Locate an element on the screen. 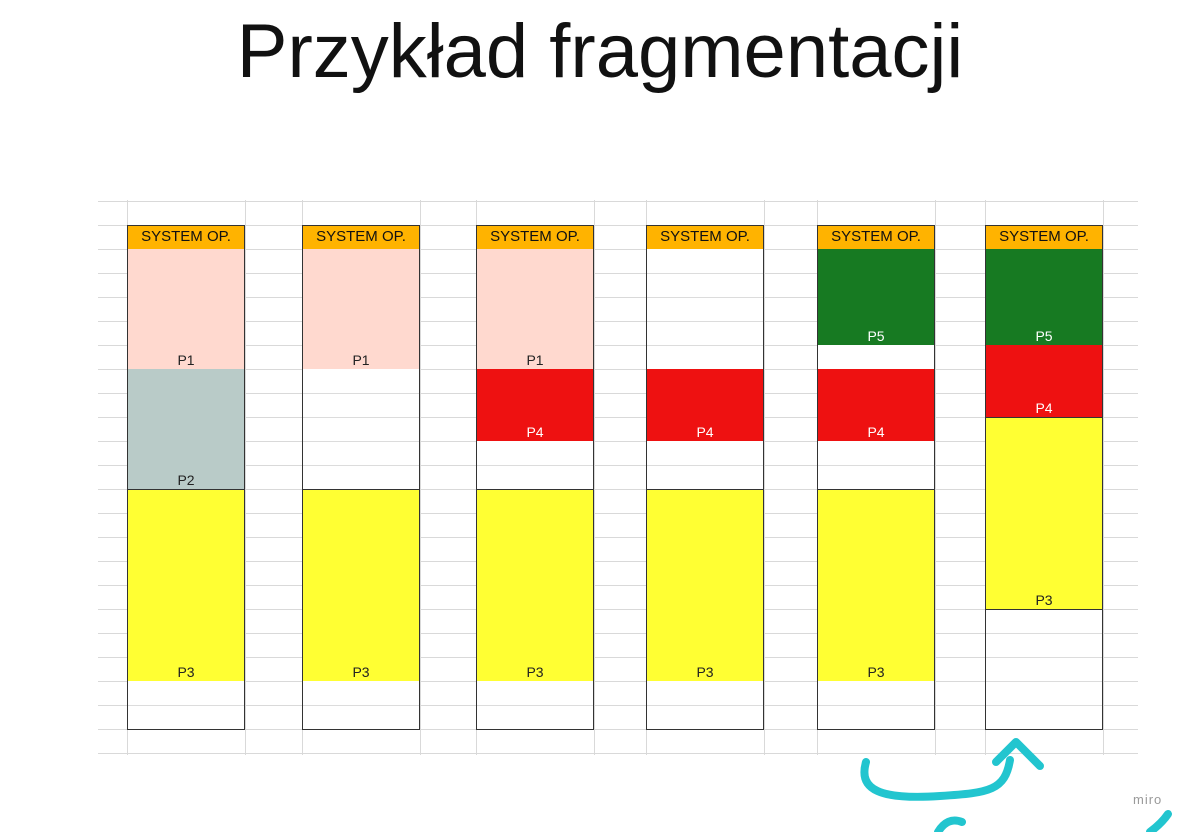 The image size is (1200, 832). memory-column: SYSTEM OP. P4 P3 is located at coordinates (705, 477).